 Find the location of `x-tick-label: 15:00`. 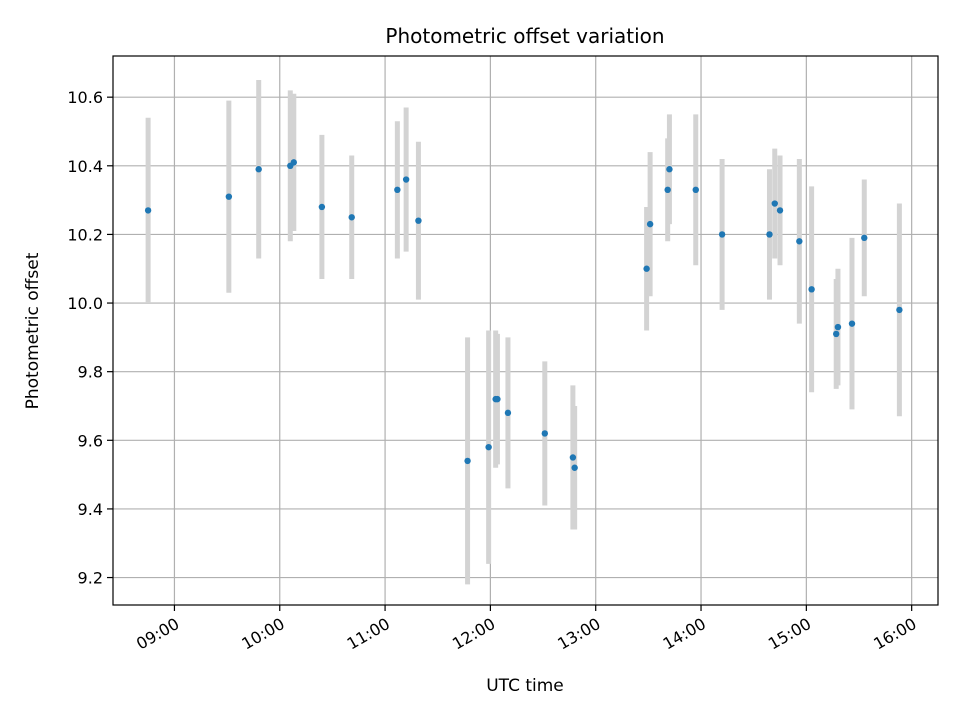

x-tick-label: 15:00 is located at coordinates (789, 634).